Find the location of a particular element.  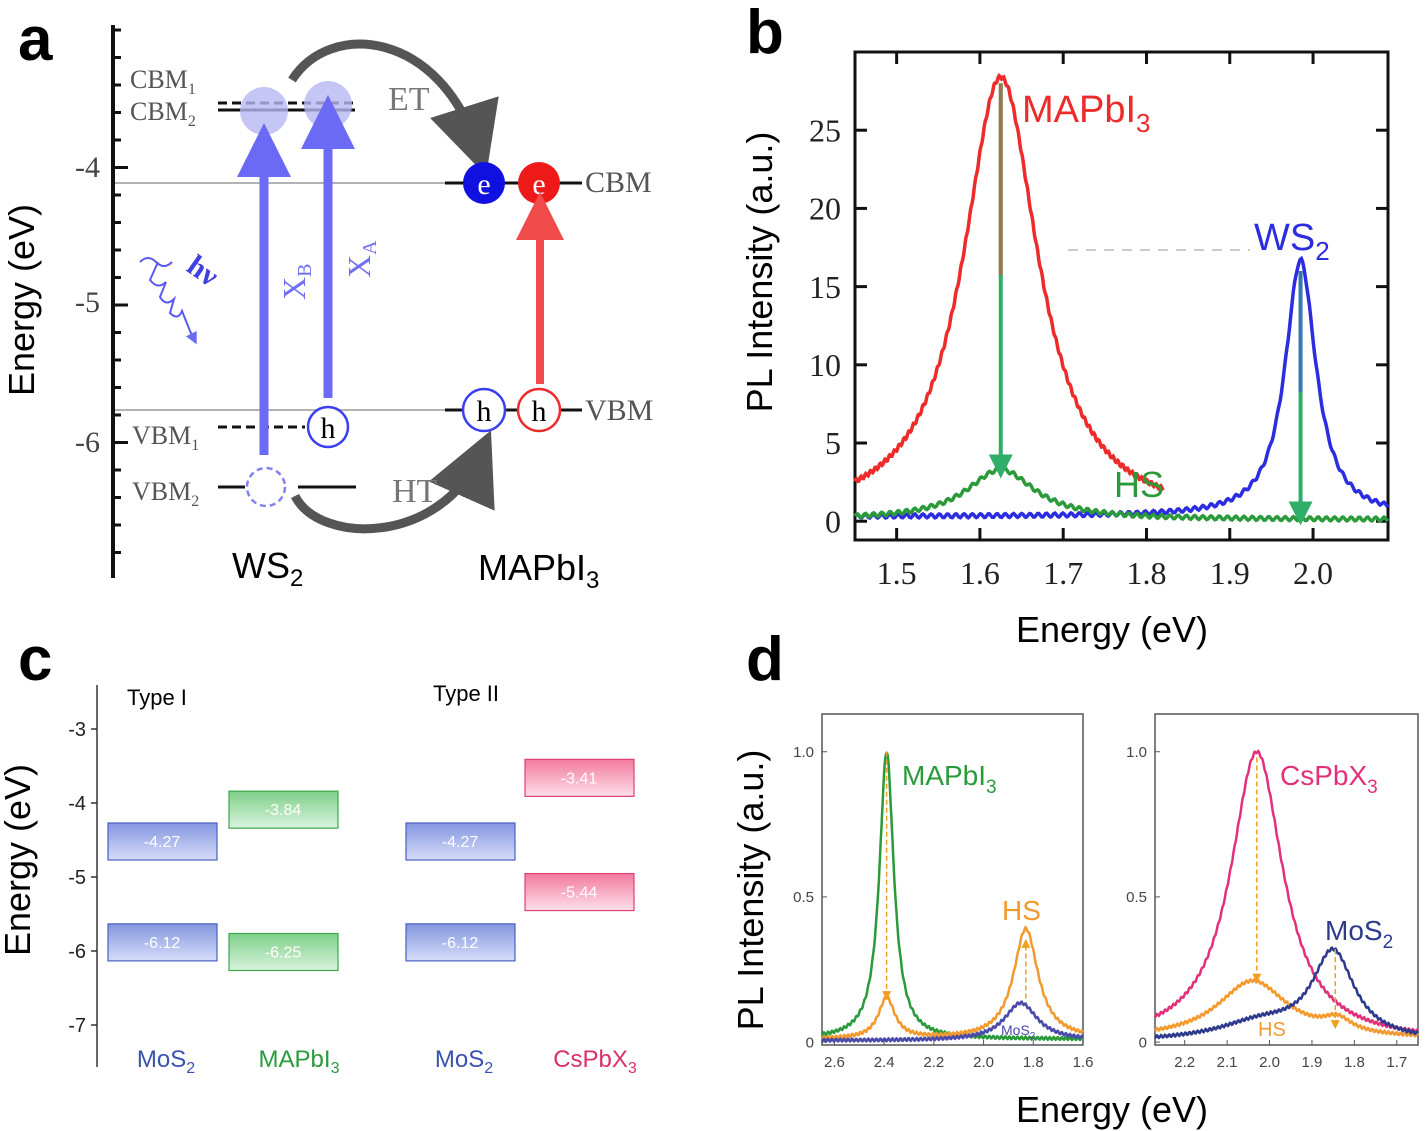

y-tick-label: 20 is located at coordinates (825, 209).